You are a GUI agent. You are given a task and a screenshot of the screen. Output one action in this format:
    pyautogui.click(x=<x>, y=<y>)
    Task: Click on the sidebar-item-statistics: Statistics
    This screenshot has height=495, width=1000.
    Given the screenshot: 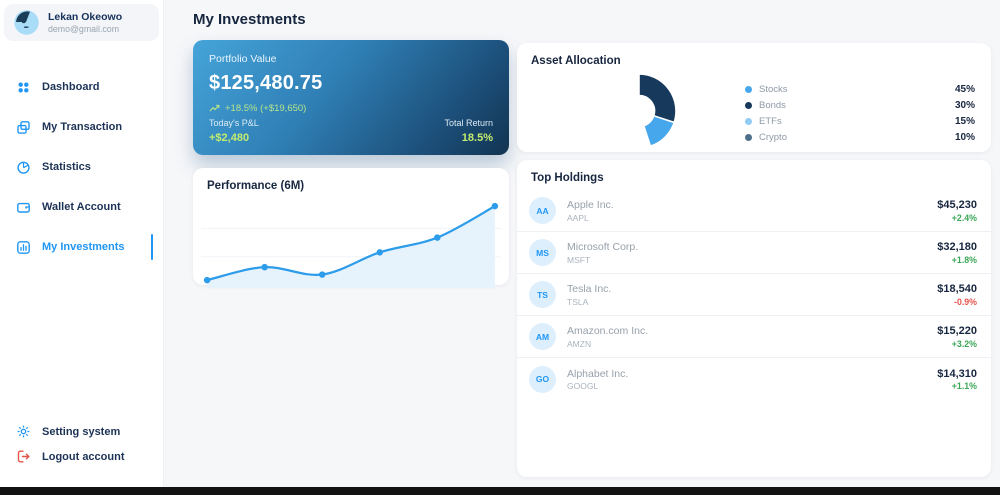 What is the action you would take?
    pyautogui.click(x=81, y=167)
    